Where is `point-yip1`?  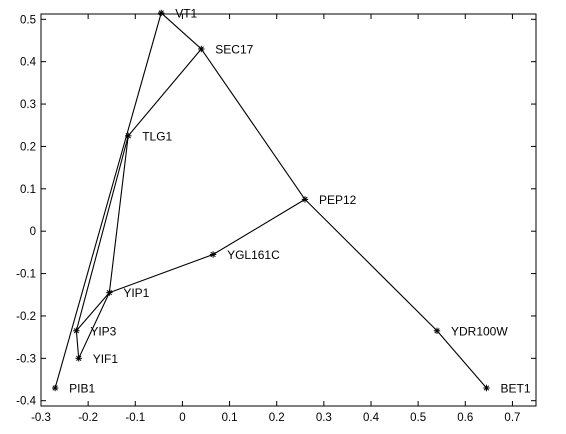 point-yip1 is located at coordinates (109, 292).